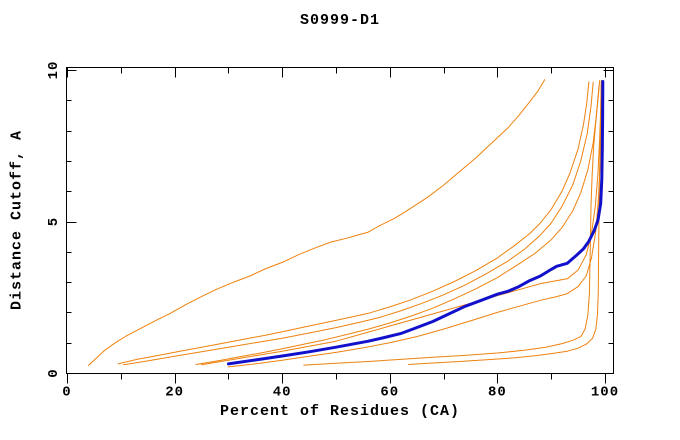 The width and height of the screenshot is (680, 440). What do you see at coordinates (66, 393) in the screenshot?
I see `x-tick-label: 0` at bounding box center [66, 393].